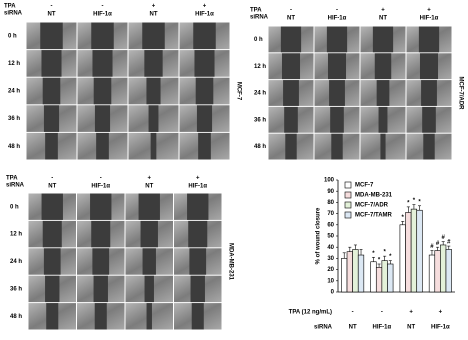 This screenshot has height=340, width=468. Describe the element at coordinates (329, 181) in the screenshot. I see `y-tick-label: 100` at that location.